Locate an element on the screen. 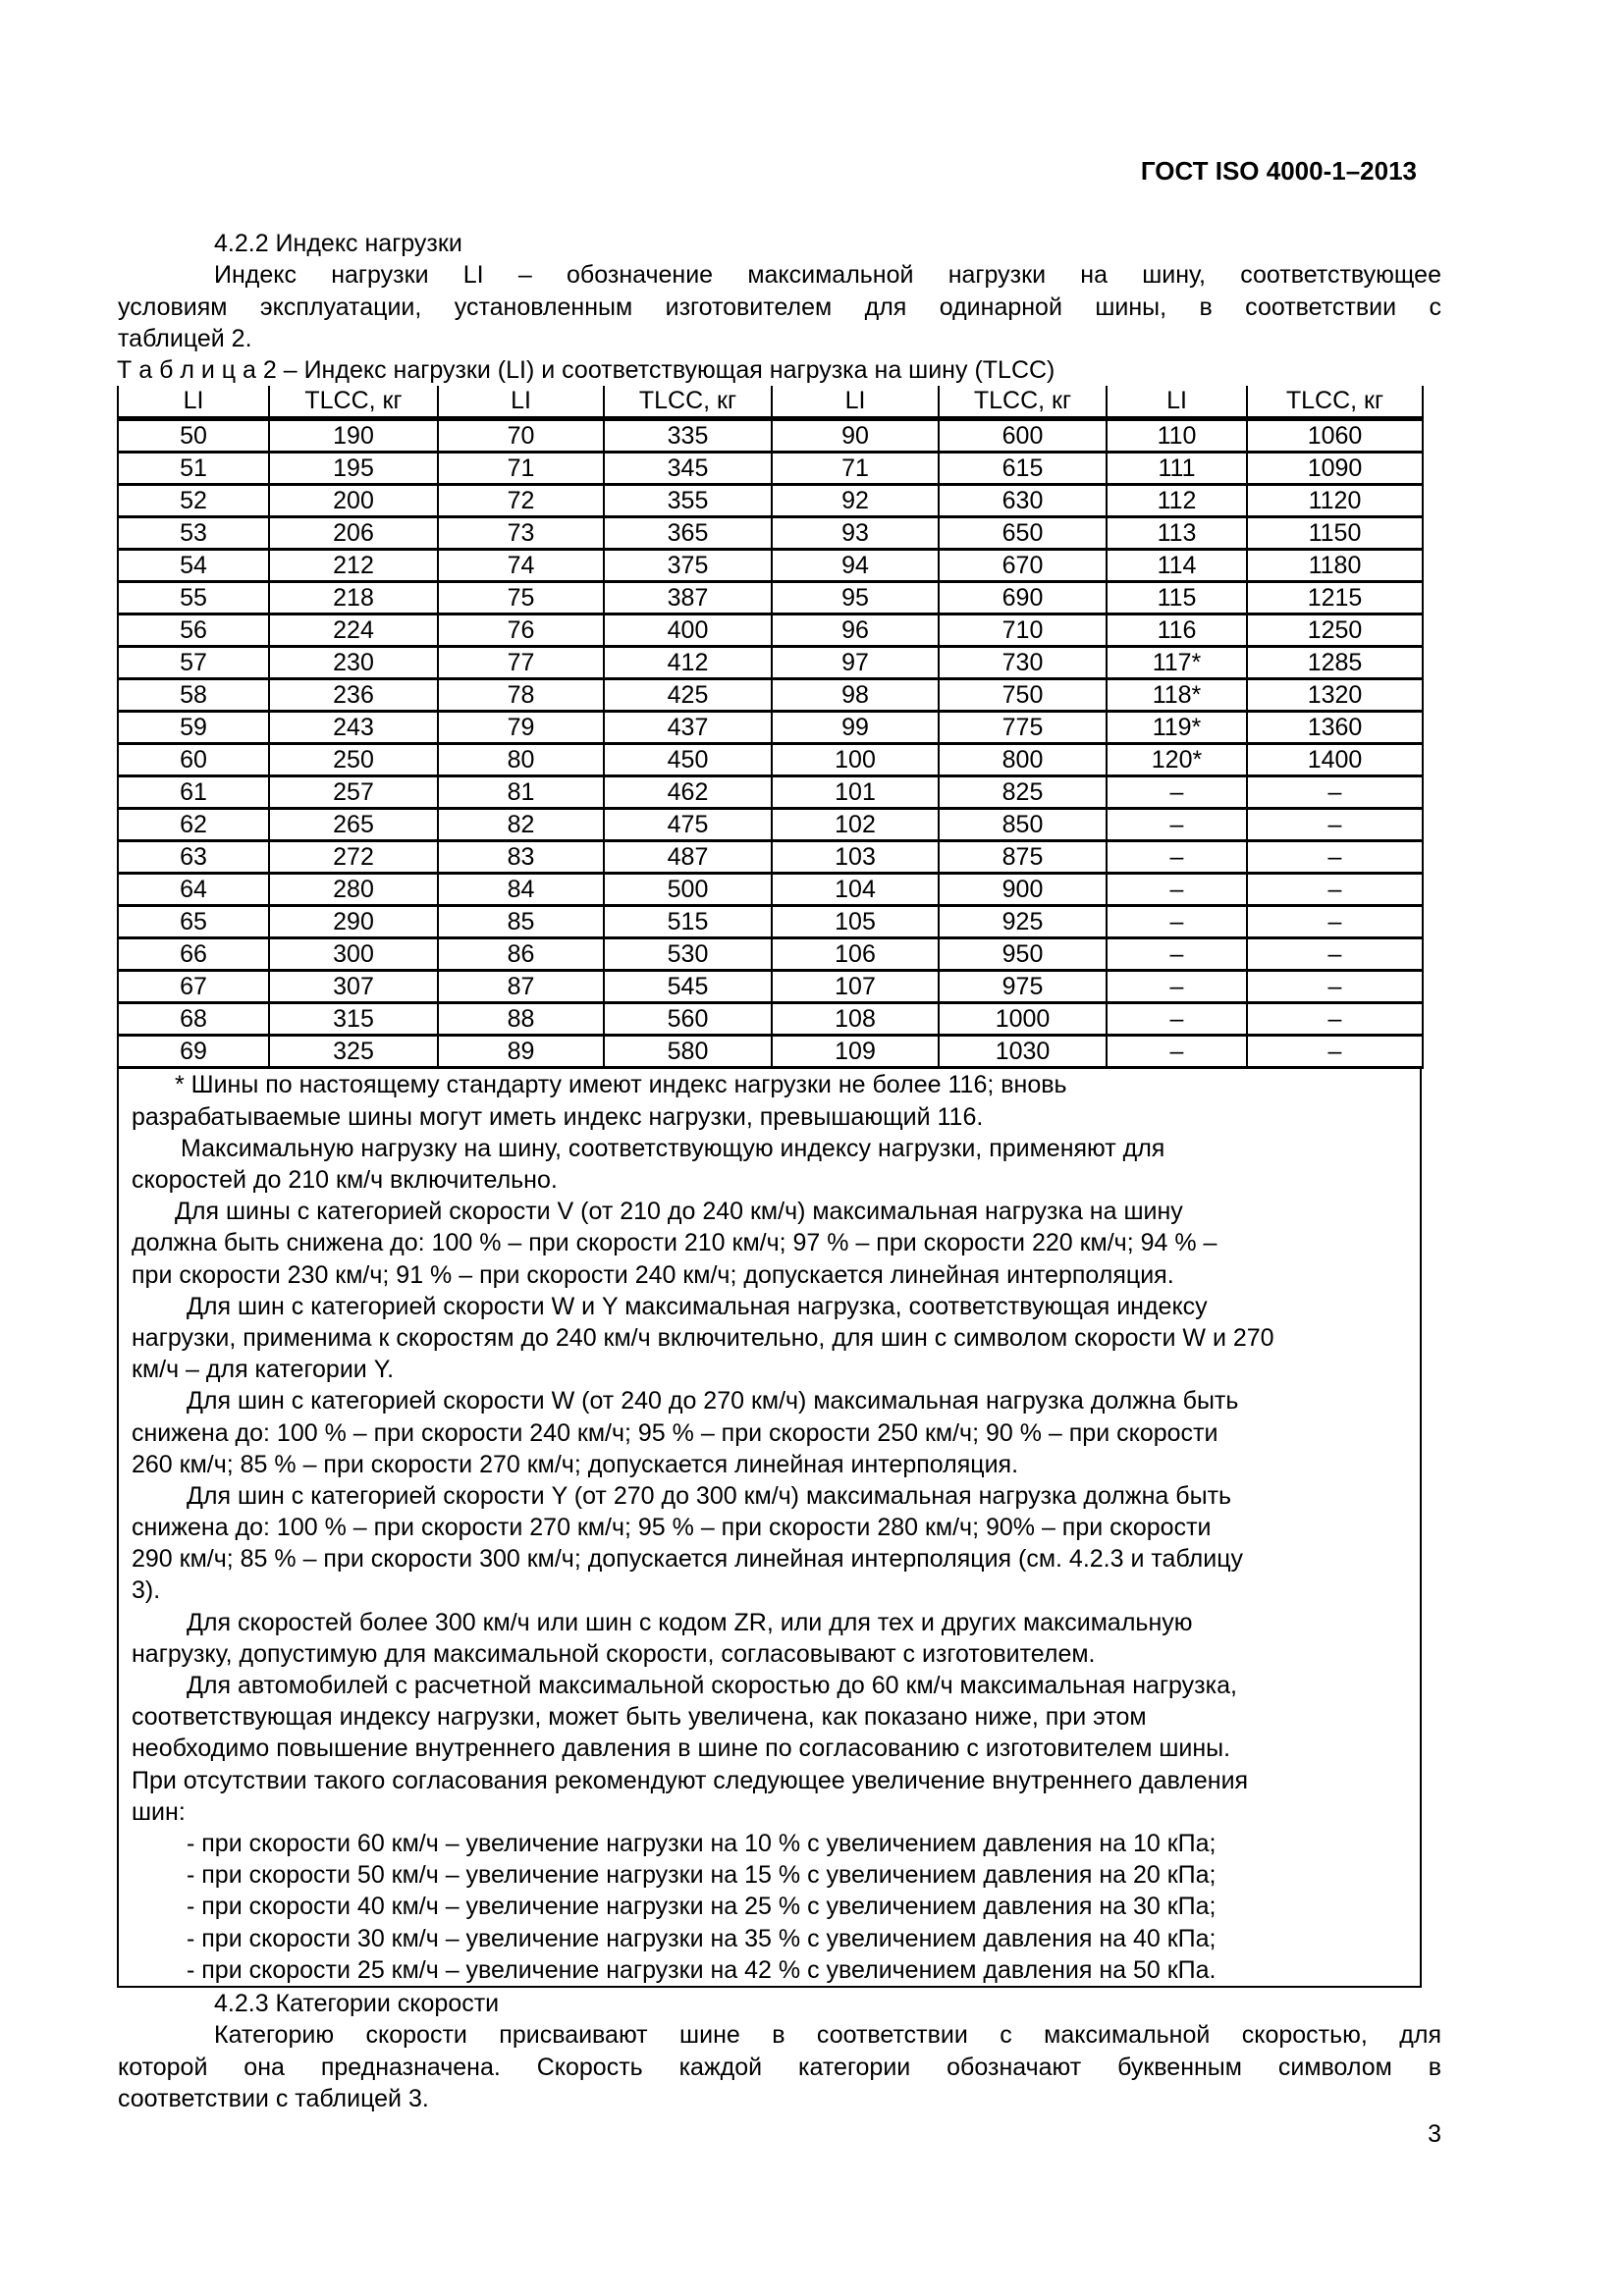 This screenshot has height=2296, width=1623. table-row: 59 243 79 437 99 775 119* 1360 is located at coordinates (770, 729).